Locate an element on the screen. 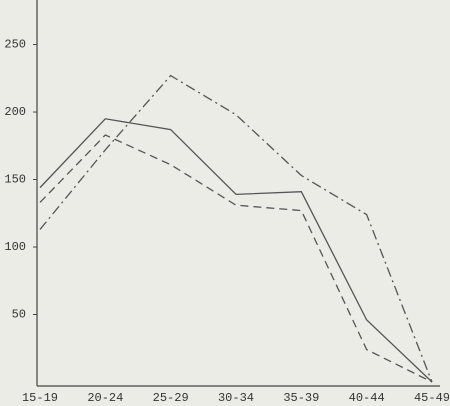 The width and height of the screenshot is (450, 406). x-tick-label: 35-39 is located at coordinates (301, 398).